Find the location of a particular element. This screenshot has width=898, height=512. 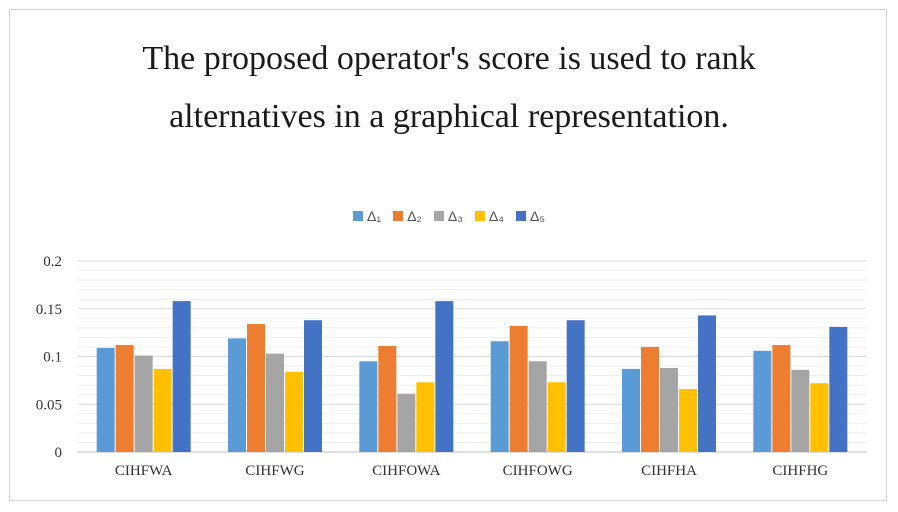

y-tick-label: 0.15 is located at coordinates (49, 310).